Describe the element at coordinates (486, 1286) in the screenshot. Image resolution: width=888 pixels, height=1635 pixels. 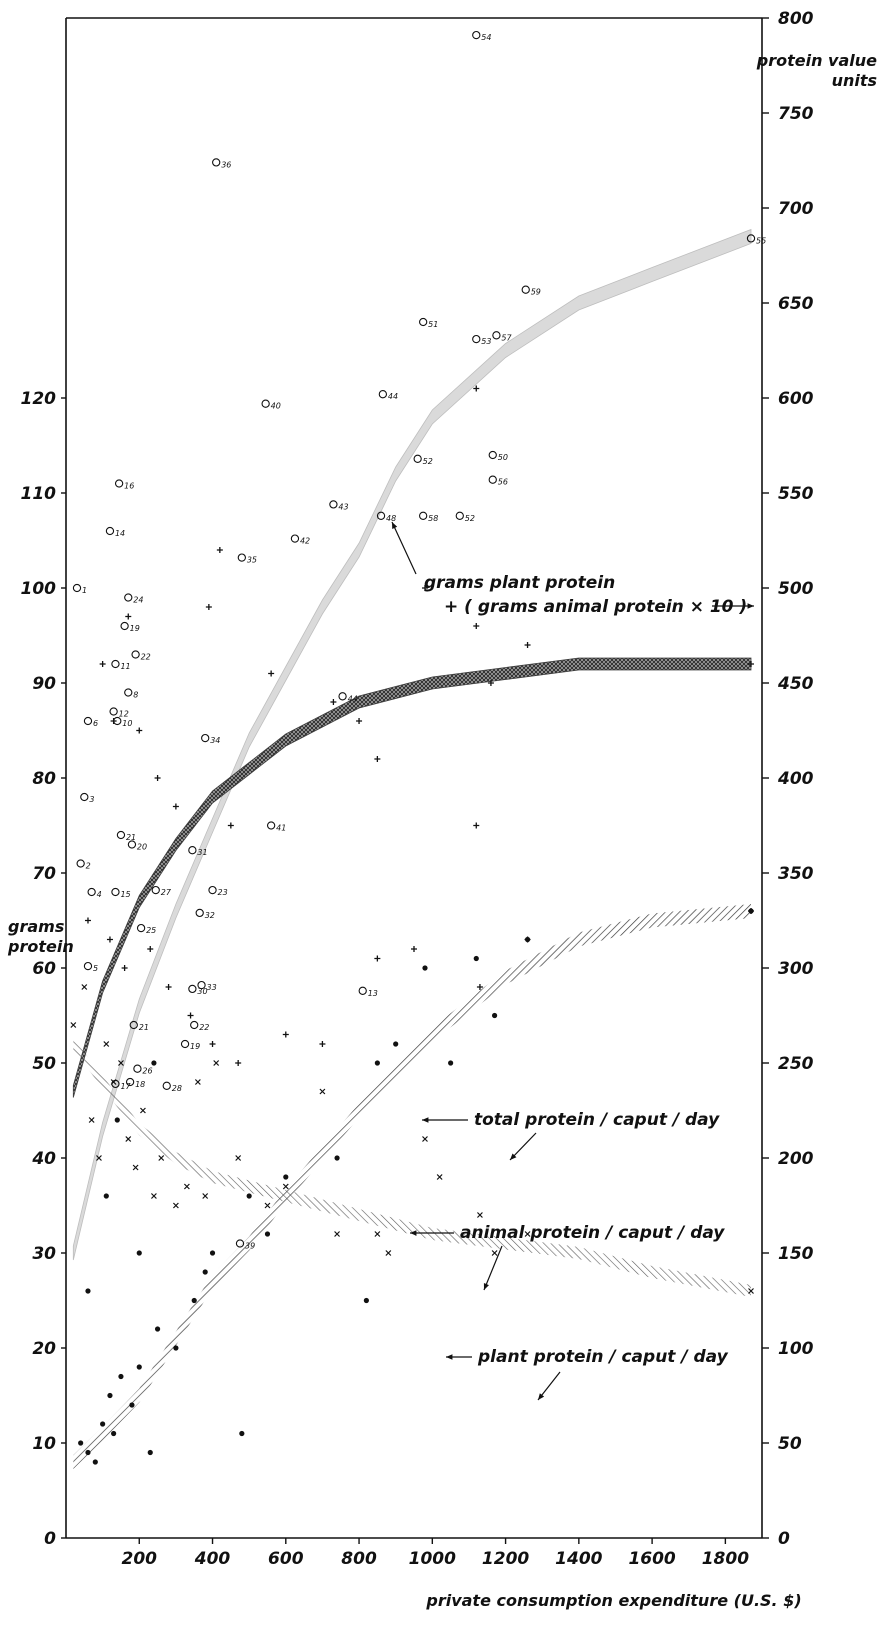
I see `arrow-animal-down-head` at that location.